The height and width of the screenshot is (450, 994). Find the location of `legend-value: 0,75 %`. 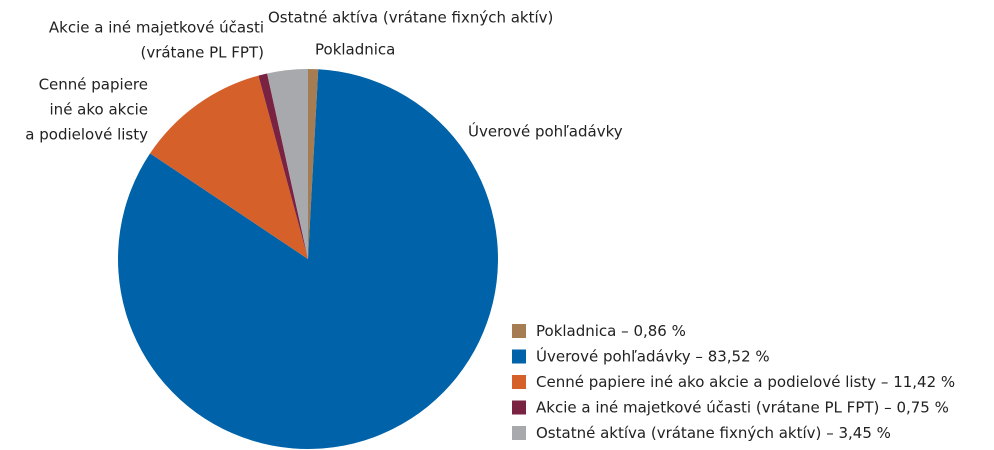

legend-value: 0,75 % is located at coordinates (922, 407).